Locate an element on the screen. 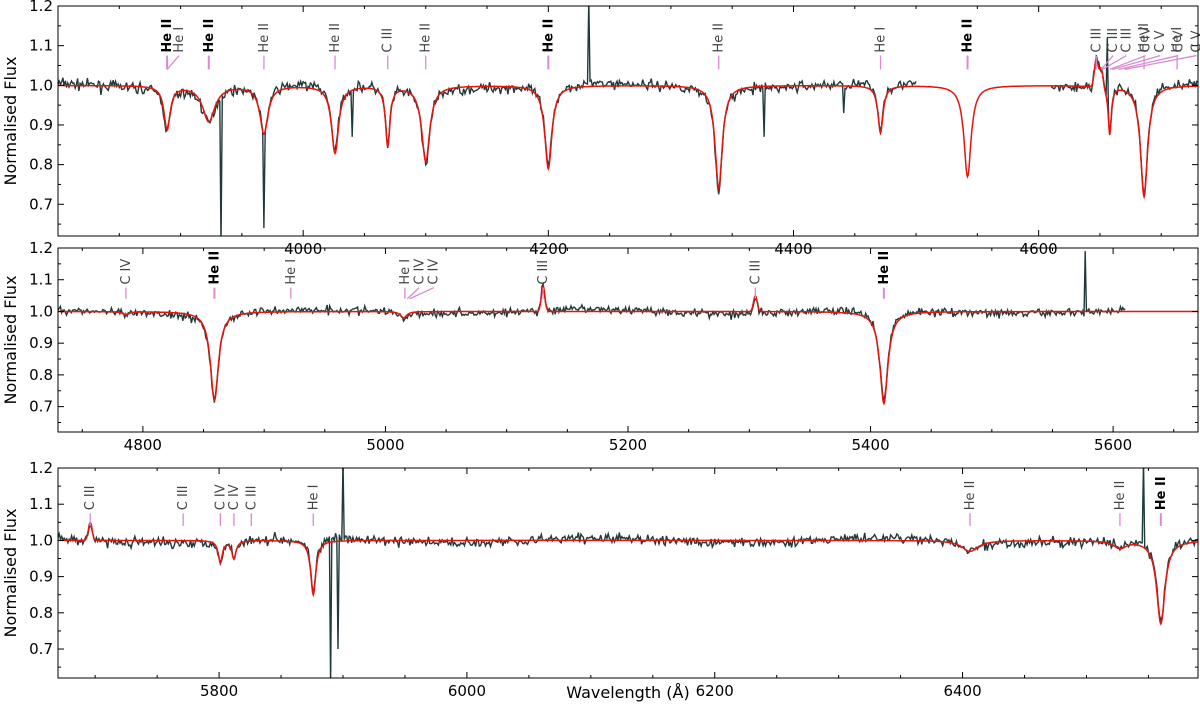 The image size is (1200, 704). x-tick-label: 4200 is located at coordinates (548, 249).